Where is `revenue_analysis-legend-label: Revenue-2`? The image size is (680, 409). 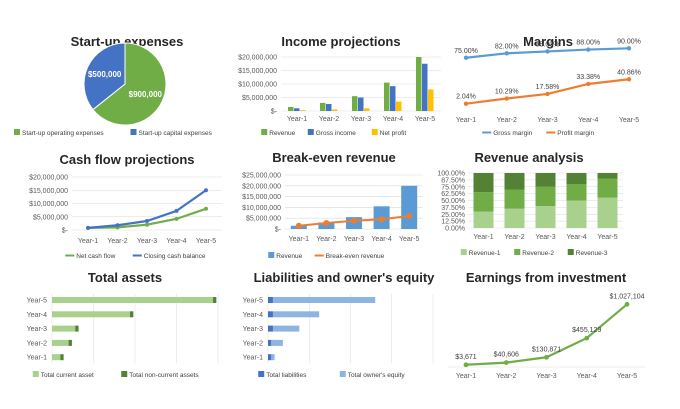 revenue_analysis-legend-label: Revenue-2 is located at coordinates (538, 253).